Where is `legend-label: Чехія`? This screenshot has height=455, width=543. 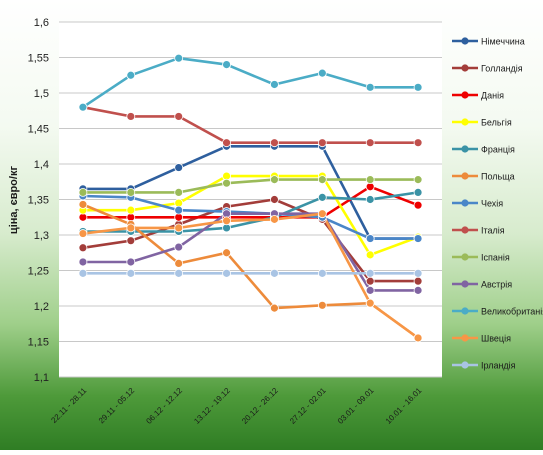 legend-label: Чехія is located at coordinates (492, 204).